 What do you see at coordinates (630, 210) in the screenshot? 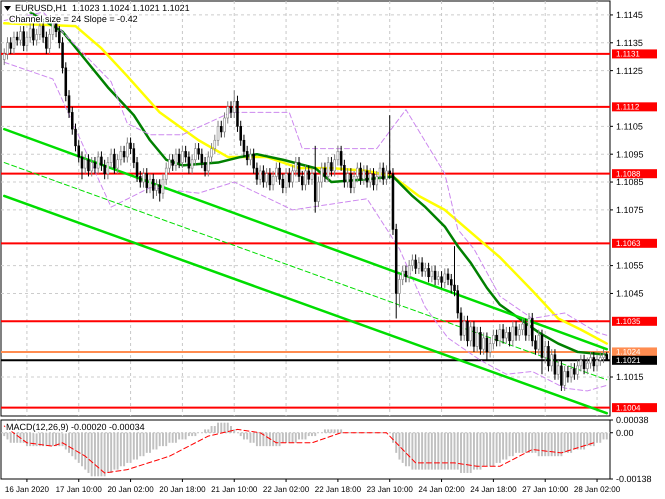
I see `y-tick-label: 1.1075` at bounding box center [630, 210].